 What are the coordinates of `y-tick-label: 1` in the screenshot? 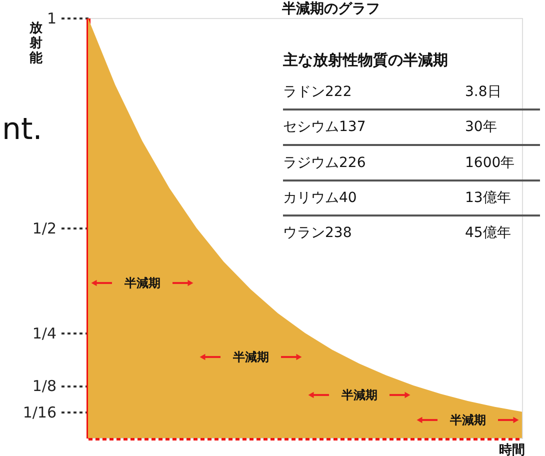 It's located at (51, 19).